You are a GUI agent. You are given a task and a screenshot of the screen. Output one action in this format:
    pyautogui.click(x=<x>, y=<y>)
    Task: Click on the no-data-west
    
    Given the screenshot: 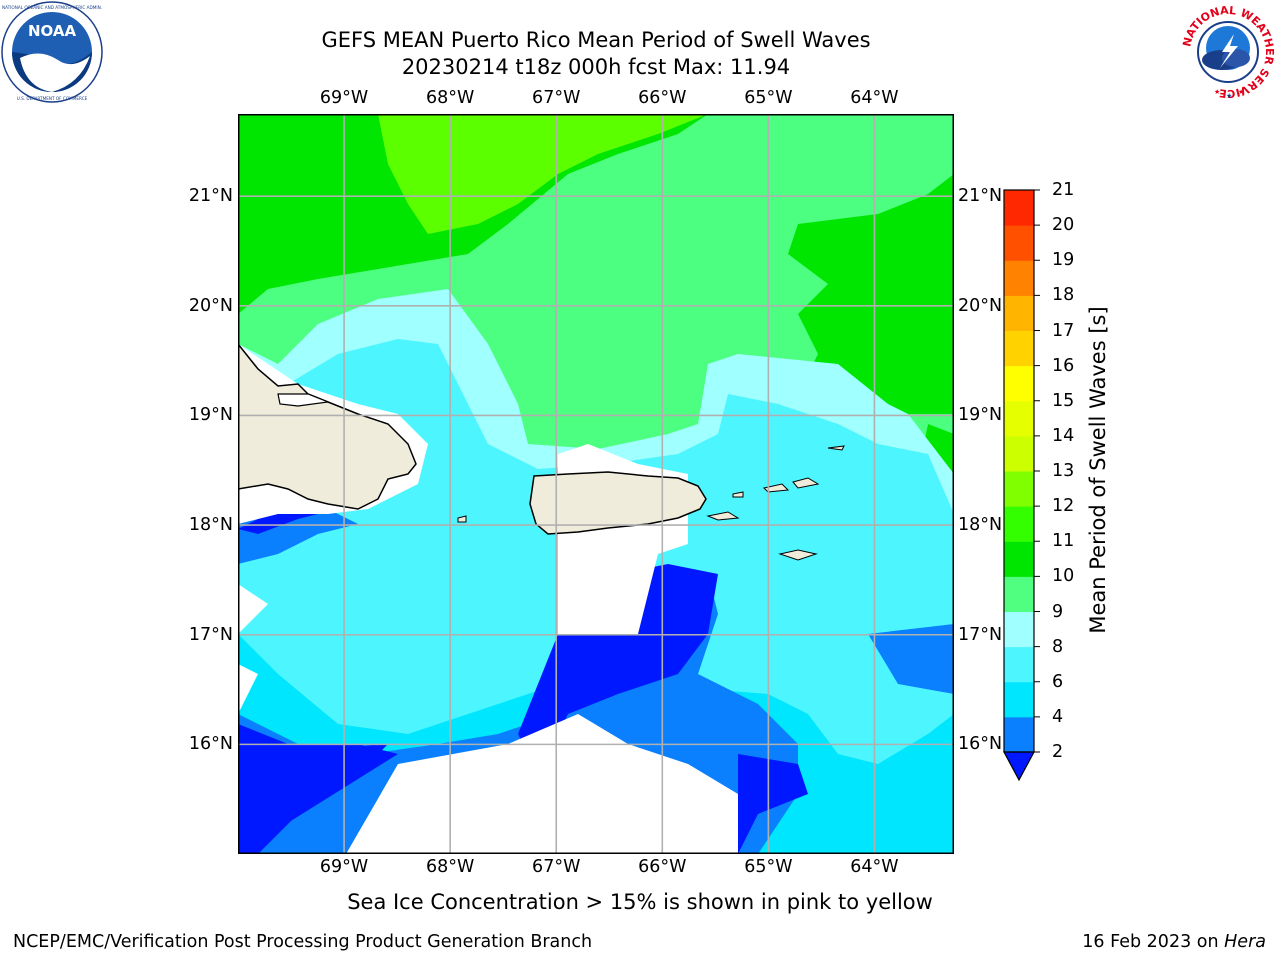 What is the action you would take?
    pyautogui.click(x=253, y=609)
    